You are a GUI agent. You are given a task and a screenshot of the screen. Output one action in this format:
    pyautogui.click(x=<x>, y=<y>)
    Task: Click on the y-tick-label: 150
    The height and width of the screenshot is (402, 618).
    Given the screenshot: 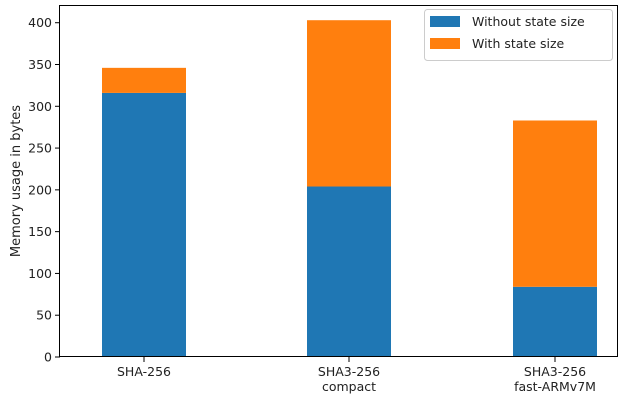 What is the action you would take?
    pyautogui.click(x=40, y=231)
    